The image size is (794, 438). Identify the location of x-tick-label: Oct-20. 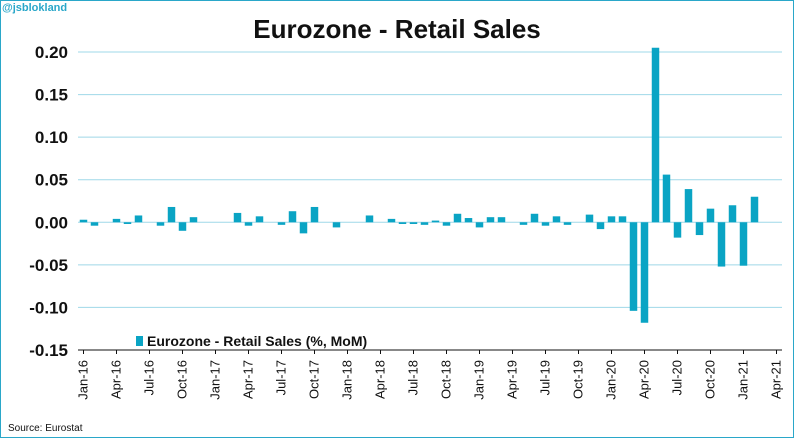
(710, 379).